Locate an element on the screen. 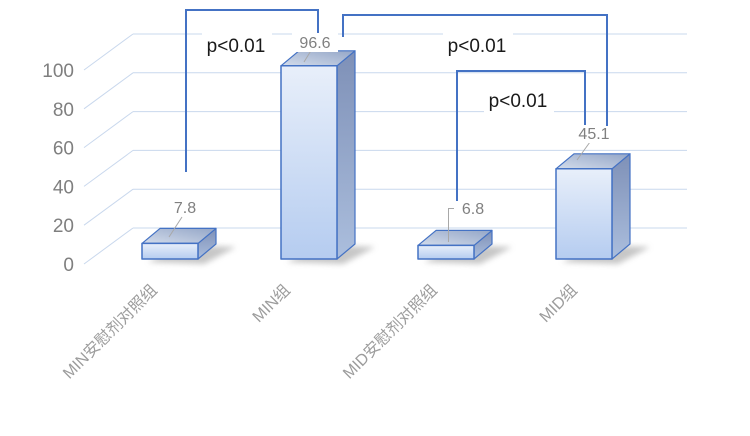  p-labels-group: p<0.01 p<0.01 p<0.01 is located at coordinates (378, 71).